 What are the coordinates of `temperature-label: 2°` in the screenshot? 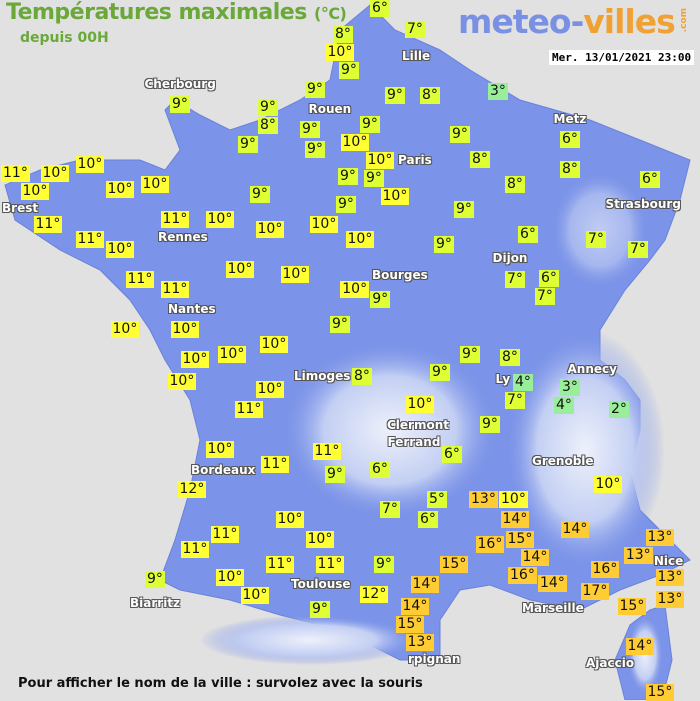 It's located at (619, 409).